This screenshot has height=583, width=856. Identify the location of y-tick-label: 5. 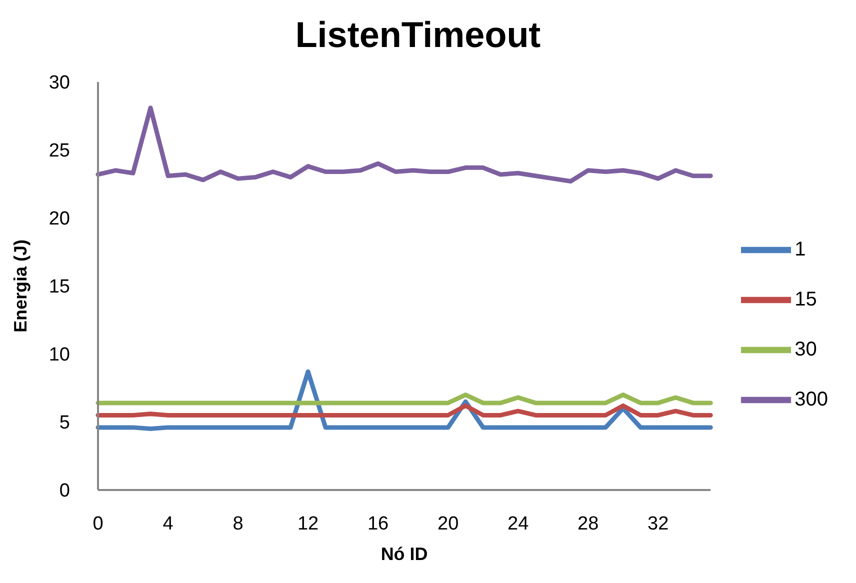
(64, 423).